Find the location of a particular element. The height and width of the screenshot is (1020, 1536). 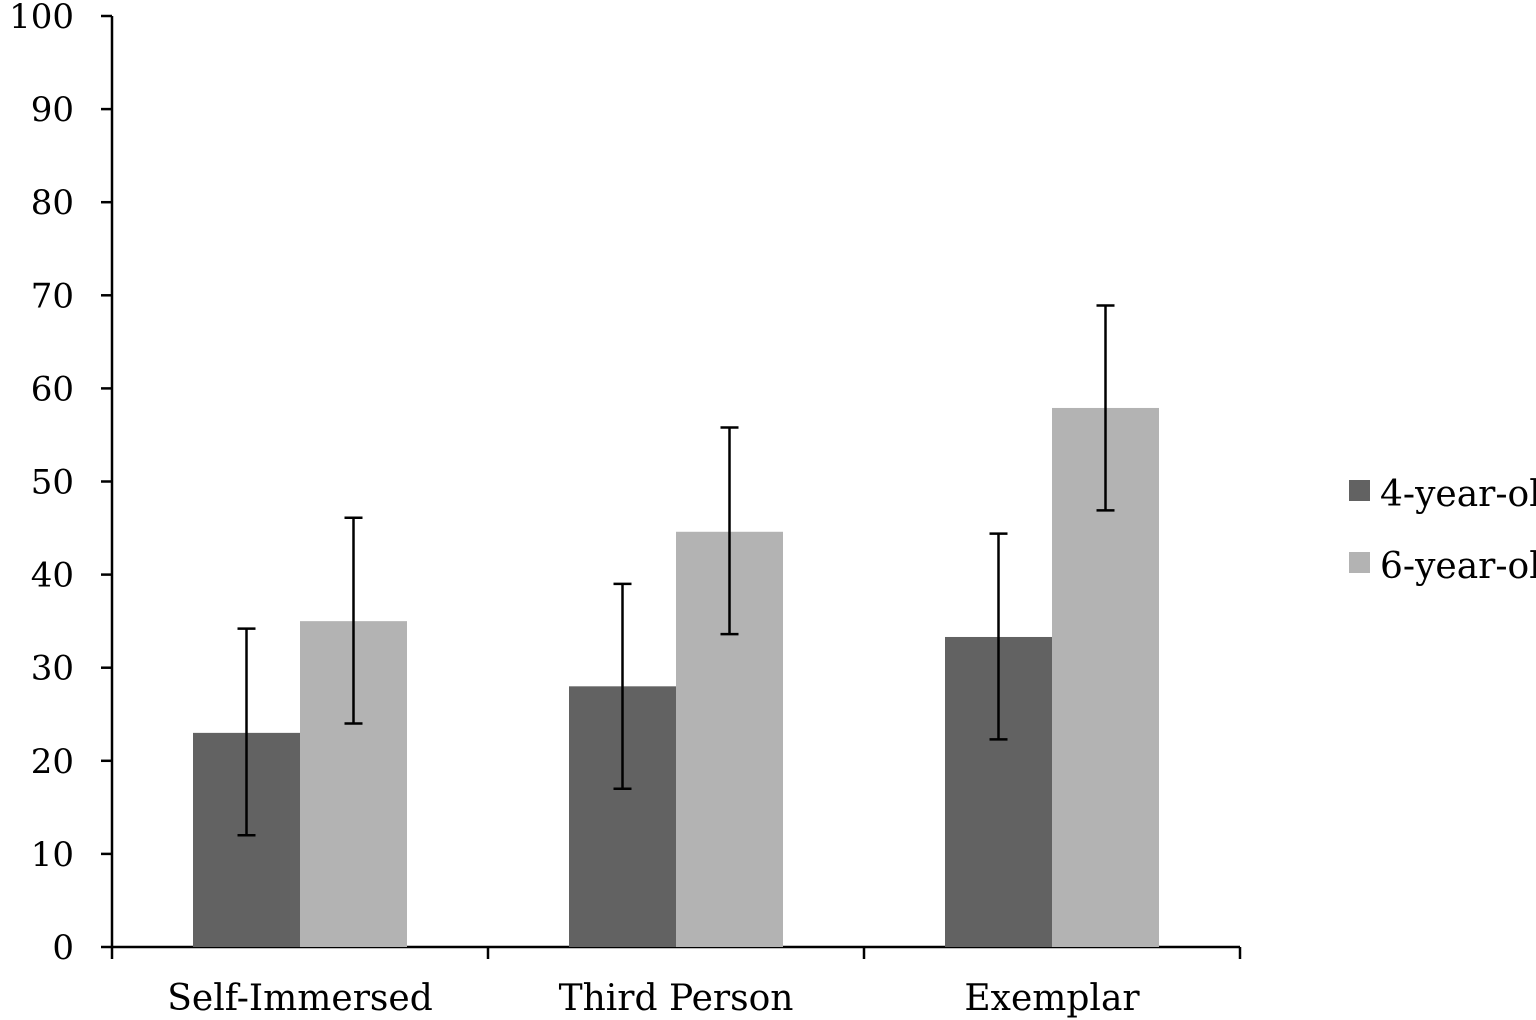

x-category-label: Self-Immersed is located at coordinates (300, 998).